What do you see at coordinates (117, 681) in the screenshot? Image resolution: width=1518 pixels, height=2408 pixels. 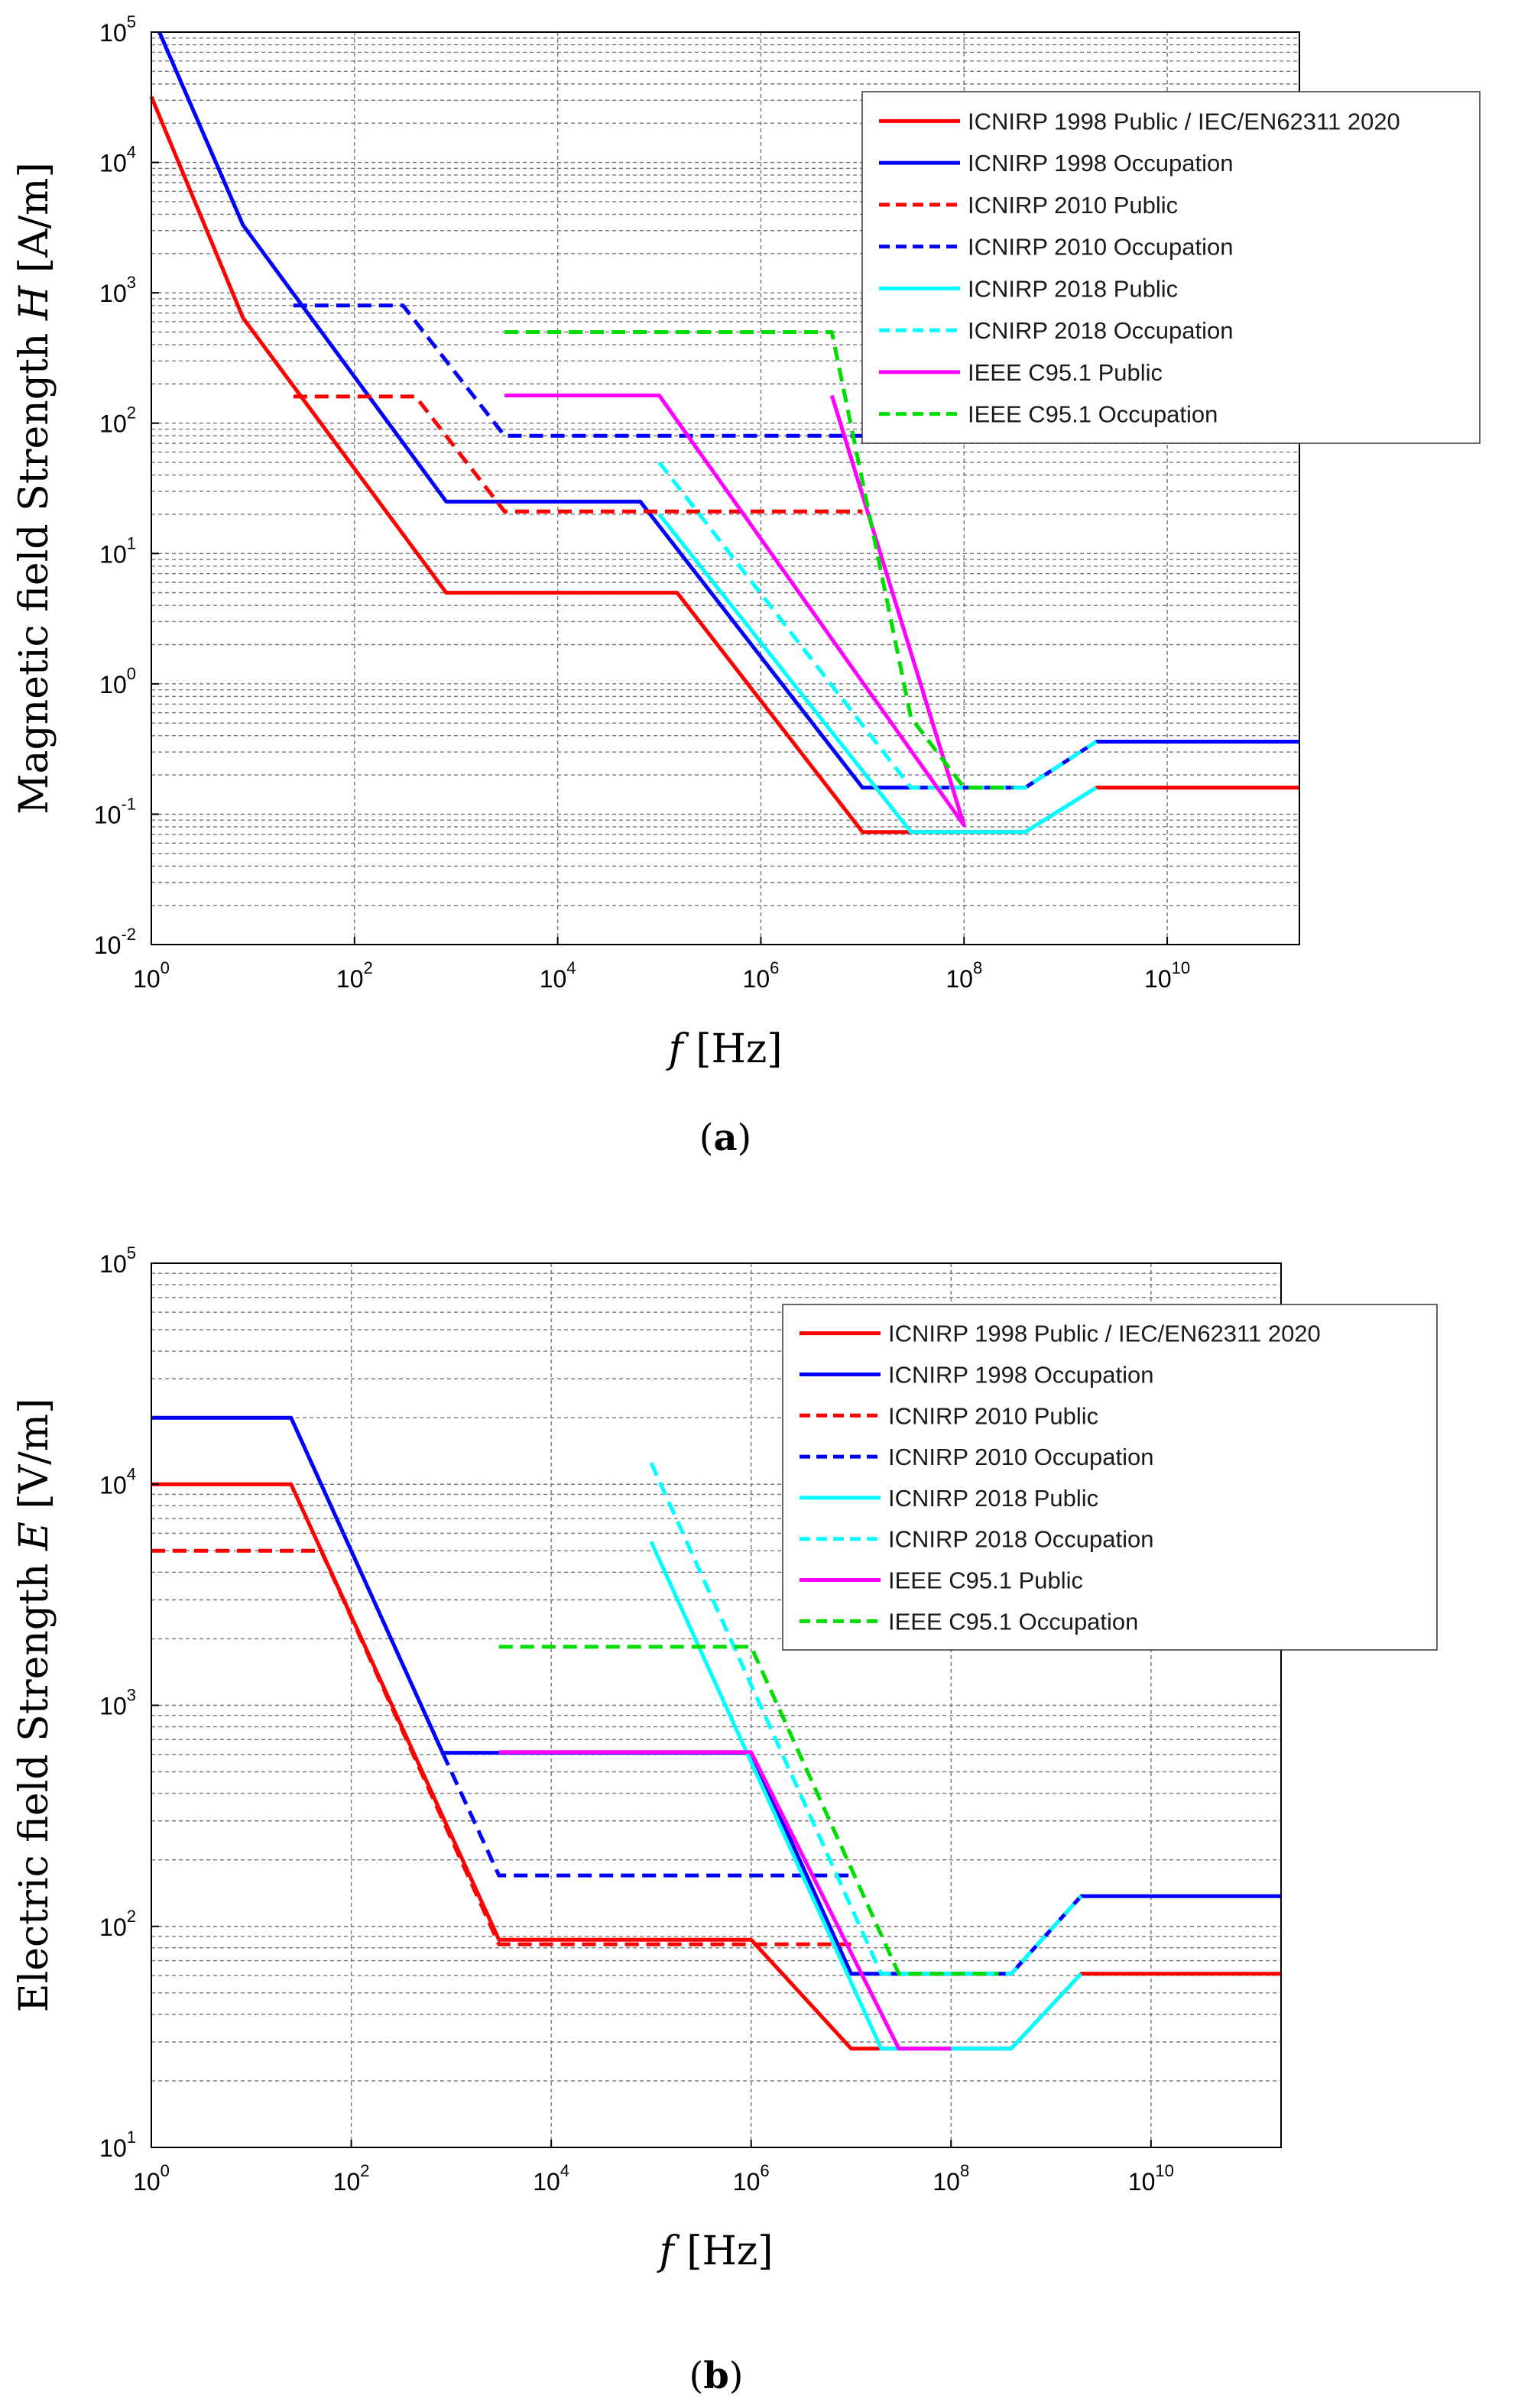 I see `y-tick-label: 10⁰` at bounding box center [117, 681].